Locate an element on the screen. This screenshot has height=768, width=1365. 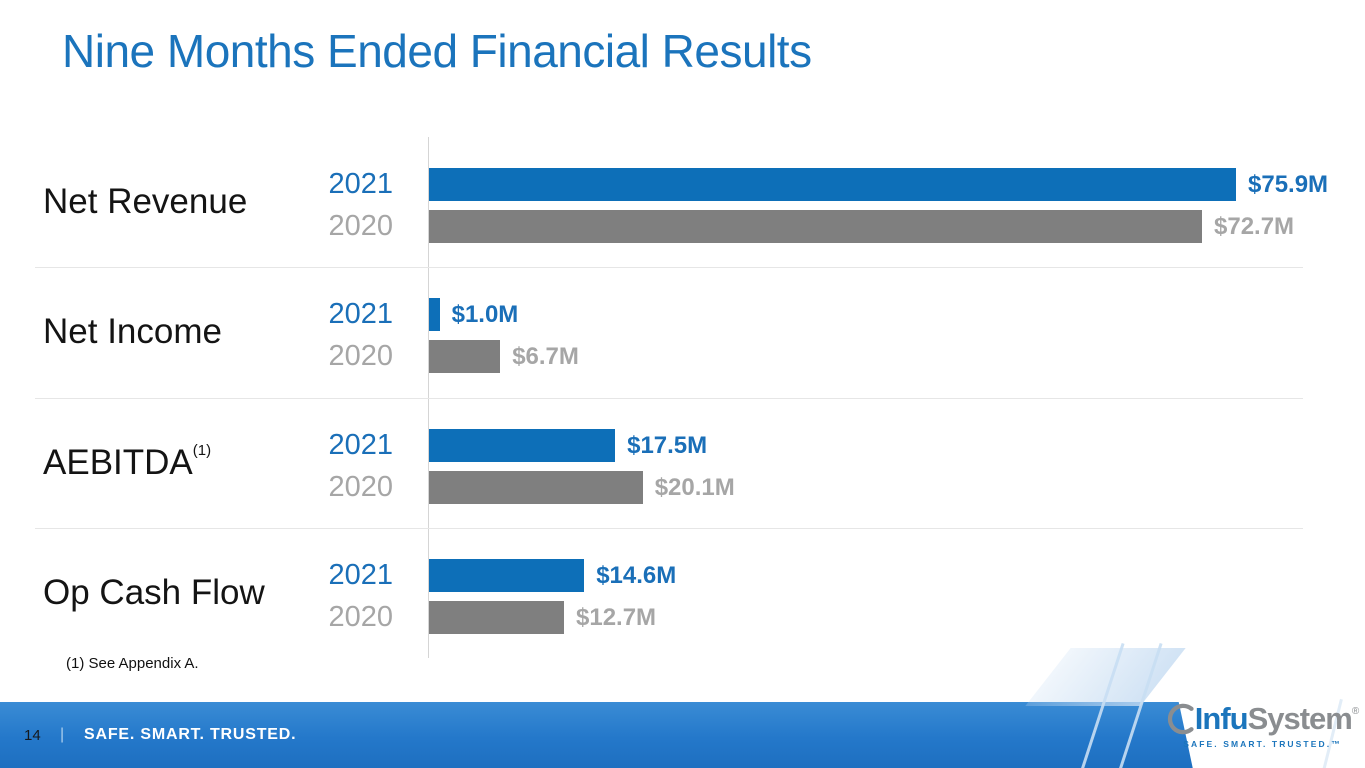
bar-2020-net-income is located at coordinates (465, 356).